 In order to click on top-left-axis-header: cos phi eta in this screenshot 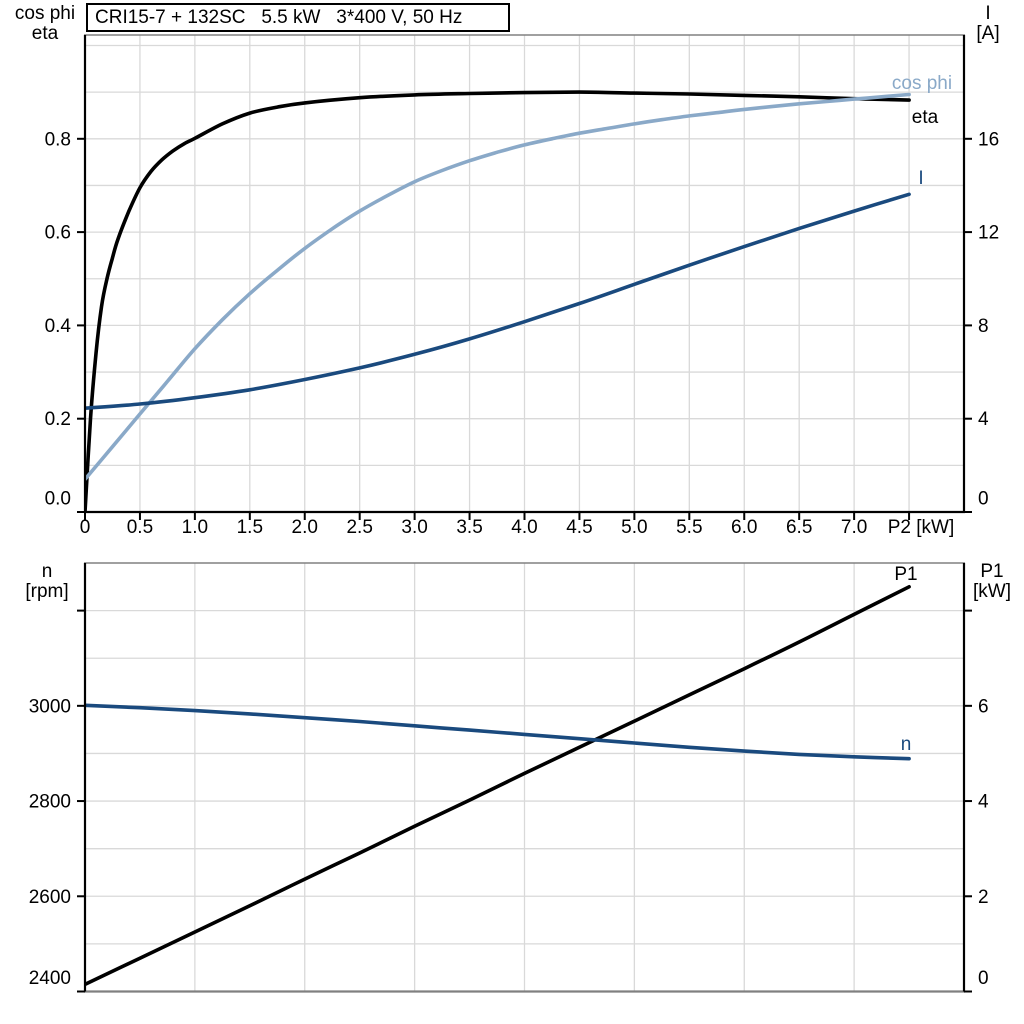, I will do `click(45, 24)`.